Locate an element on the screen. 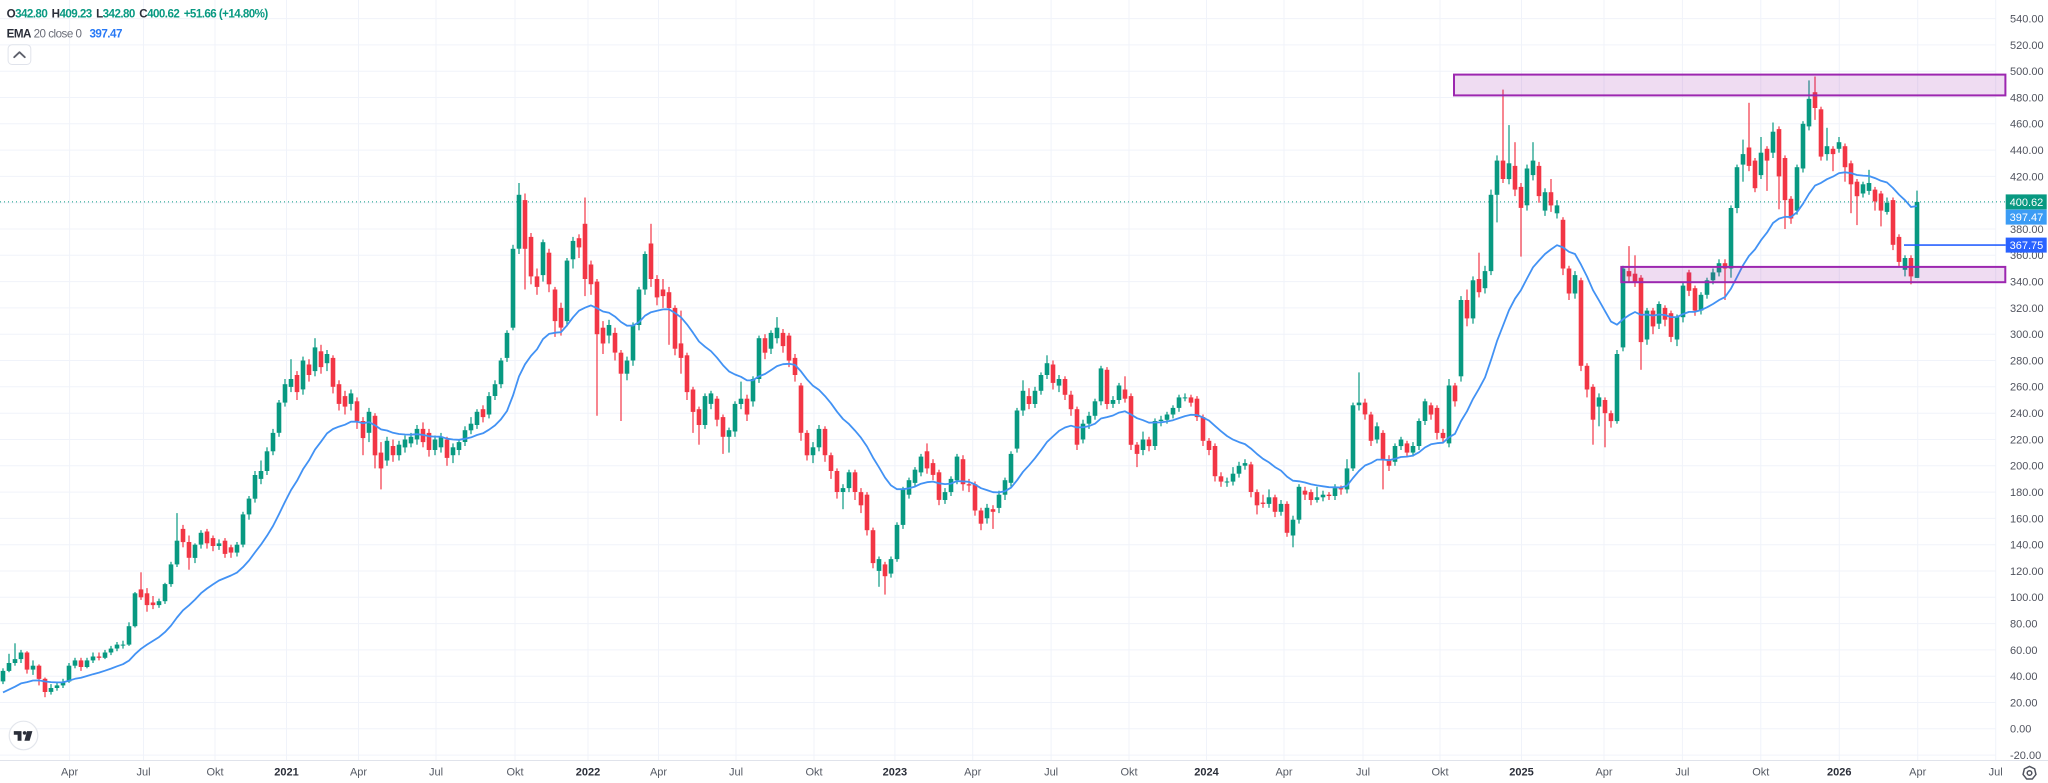 The width and height of the screenshot is (2048, 783). svg-text: 60.00 is located at coordinates (2024, 651).